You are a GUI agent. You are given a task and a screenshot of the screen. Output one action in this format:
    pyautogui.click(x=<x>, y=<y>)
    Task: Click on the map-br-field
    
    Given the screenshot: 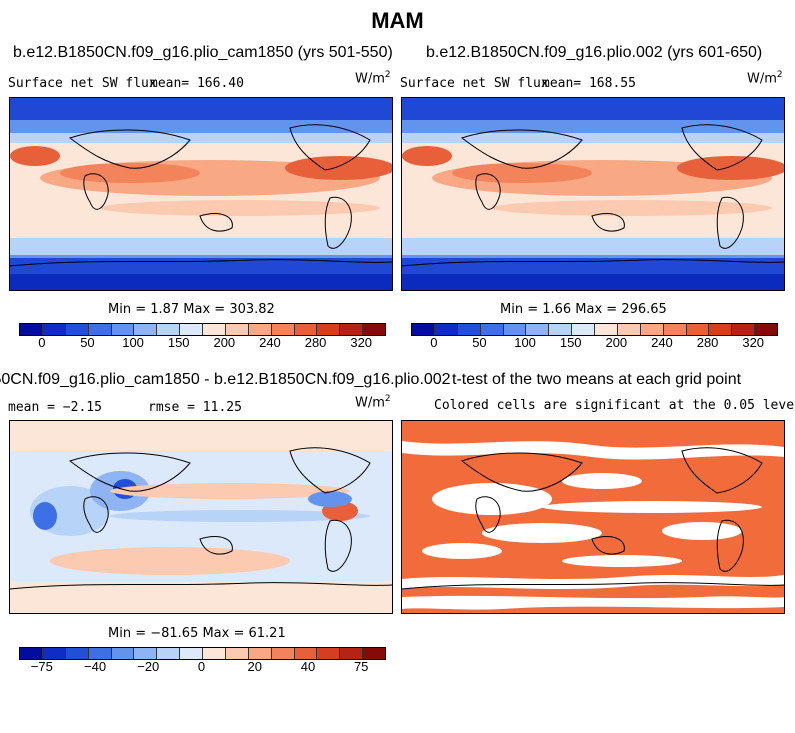 What is the action you would take?
    pyautogui.click(x=593, y=517)
    